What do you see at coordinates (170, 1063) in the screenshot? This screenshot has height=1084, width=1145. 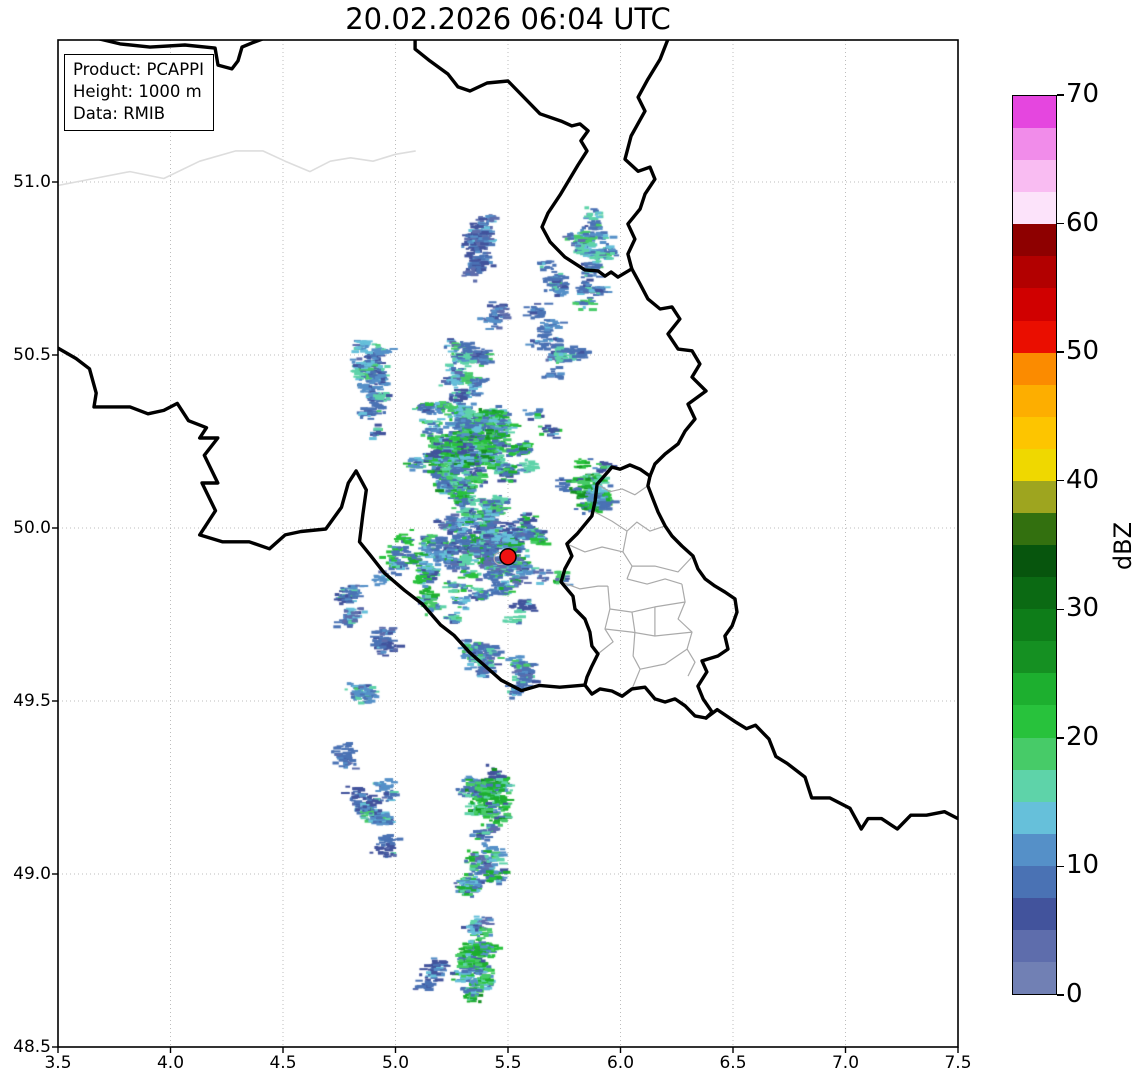 I see `x-tick-label: 4.0` at bounding box center [170, 1063].